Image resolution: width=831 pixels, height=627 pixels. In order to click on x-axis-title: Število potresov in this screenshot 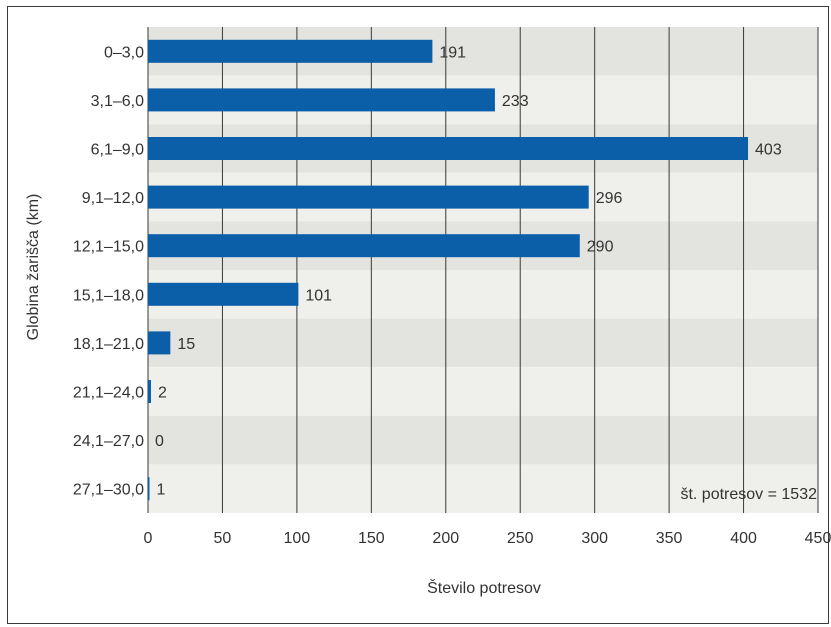, I will do `click(484, 587)`.